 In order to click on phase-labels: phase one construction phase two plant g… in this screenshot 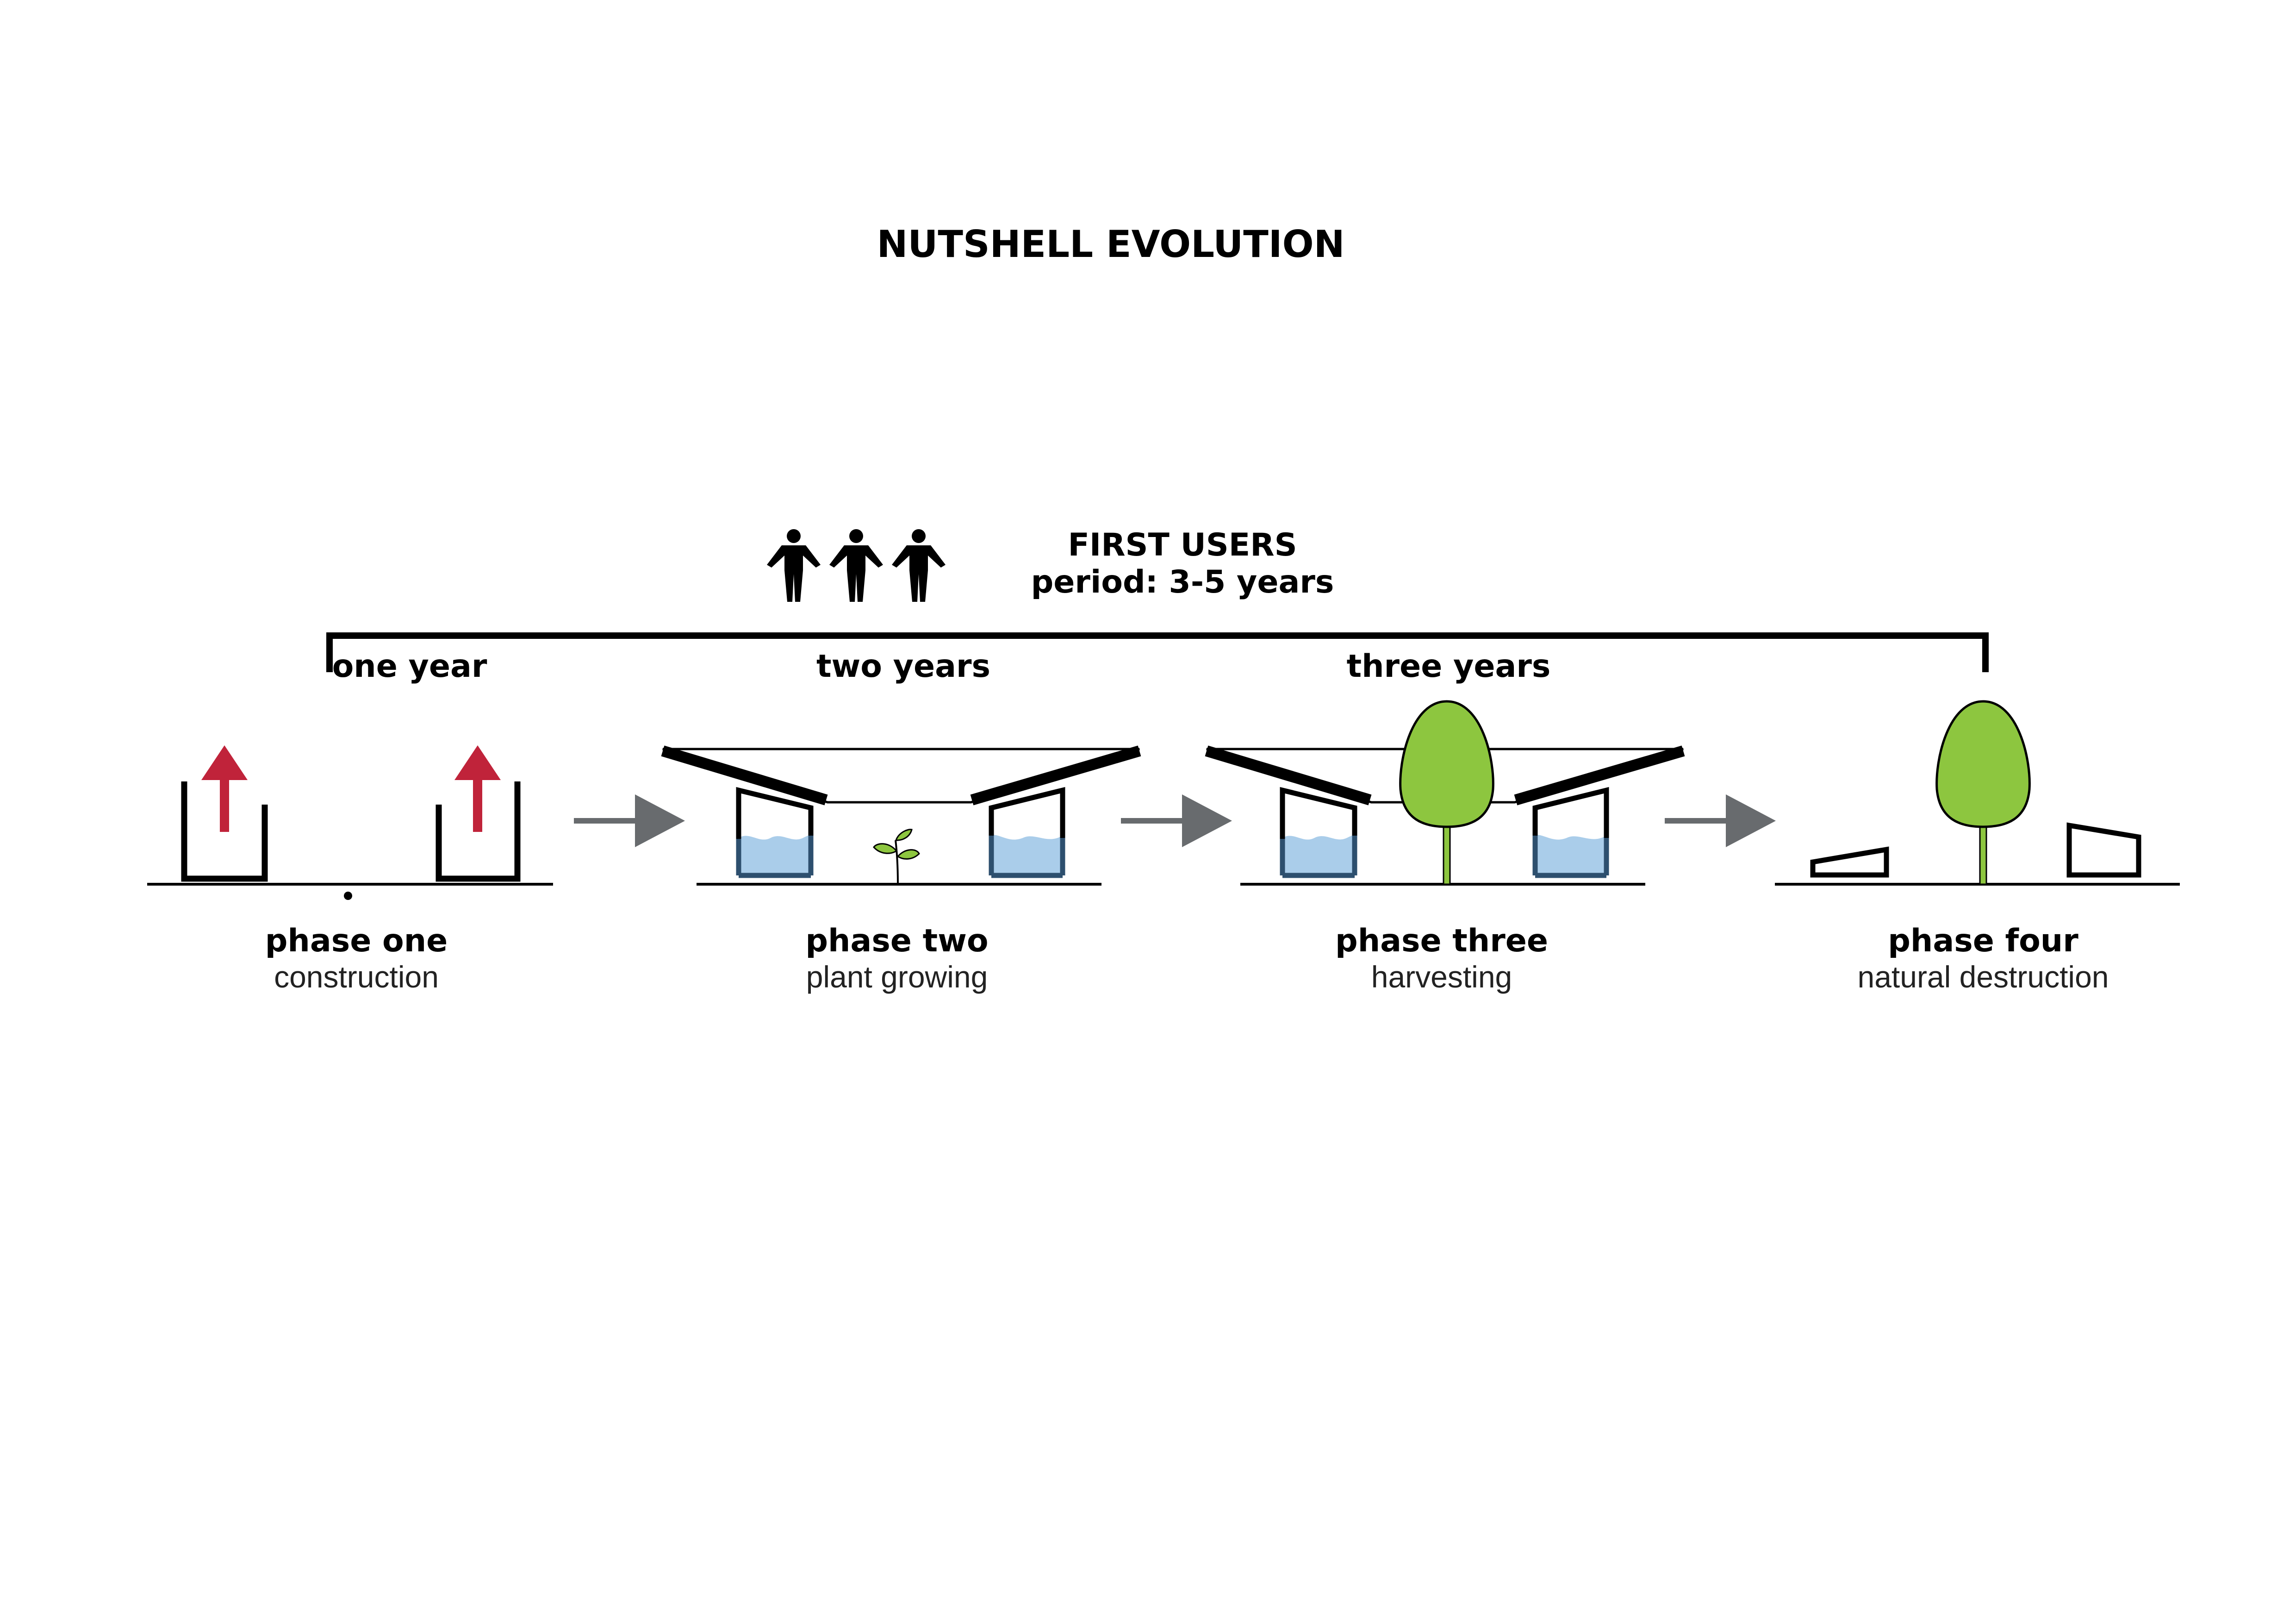, I will do `click(1187, 958)`.